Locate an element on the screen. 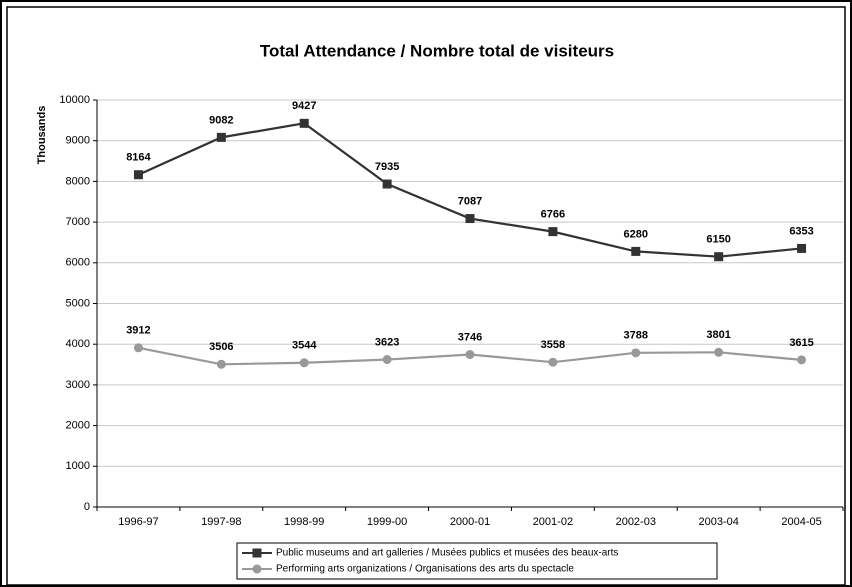 The width and height of the screenshot is (852, 587). data-label: 7087 is located at coordinates (470, 201).